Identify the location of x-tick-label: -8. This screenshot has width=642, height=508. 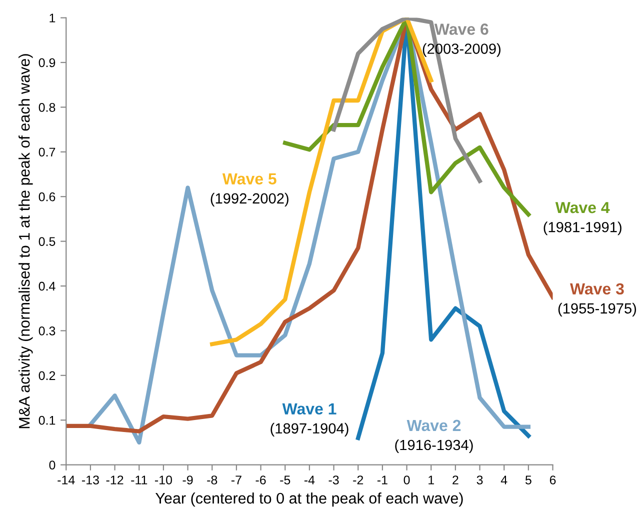
(212, 480).